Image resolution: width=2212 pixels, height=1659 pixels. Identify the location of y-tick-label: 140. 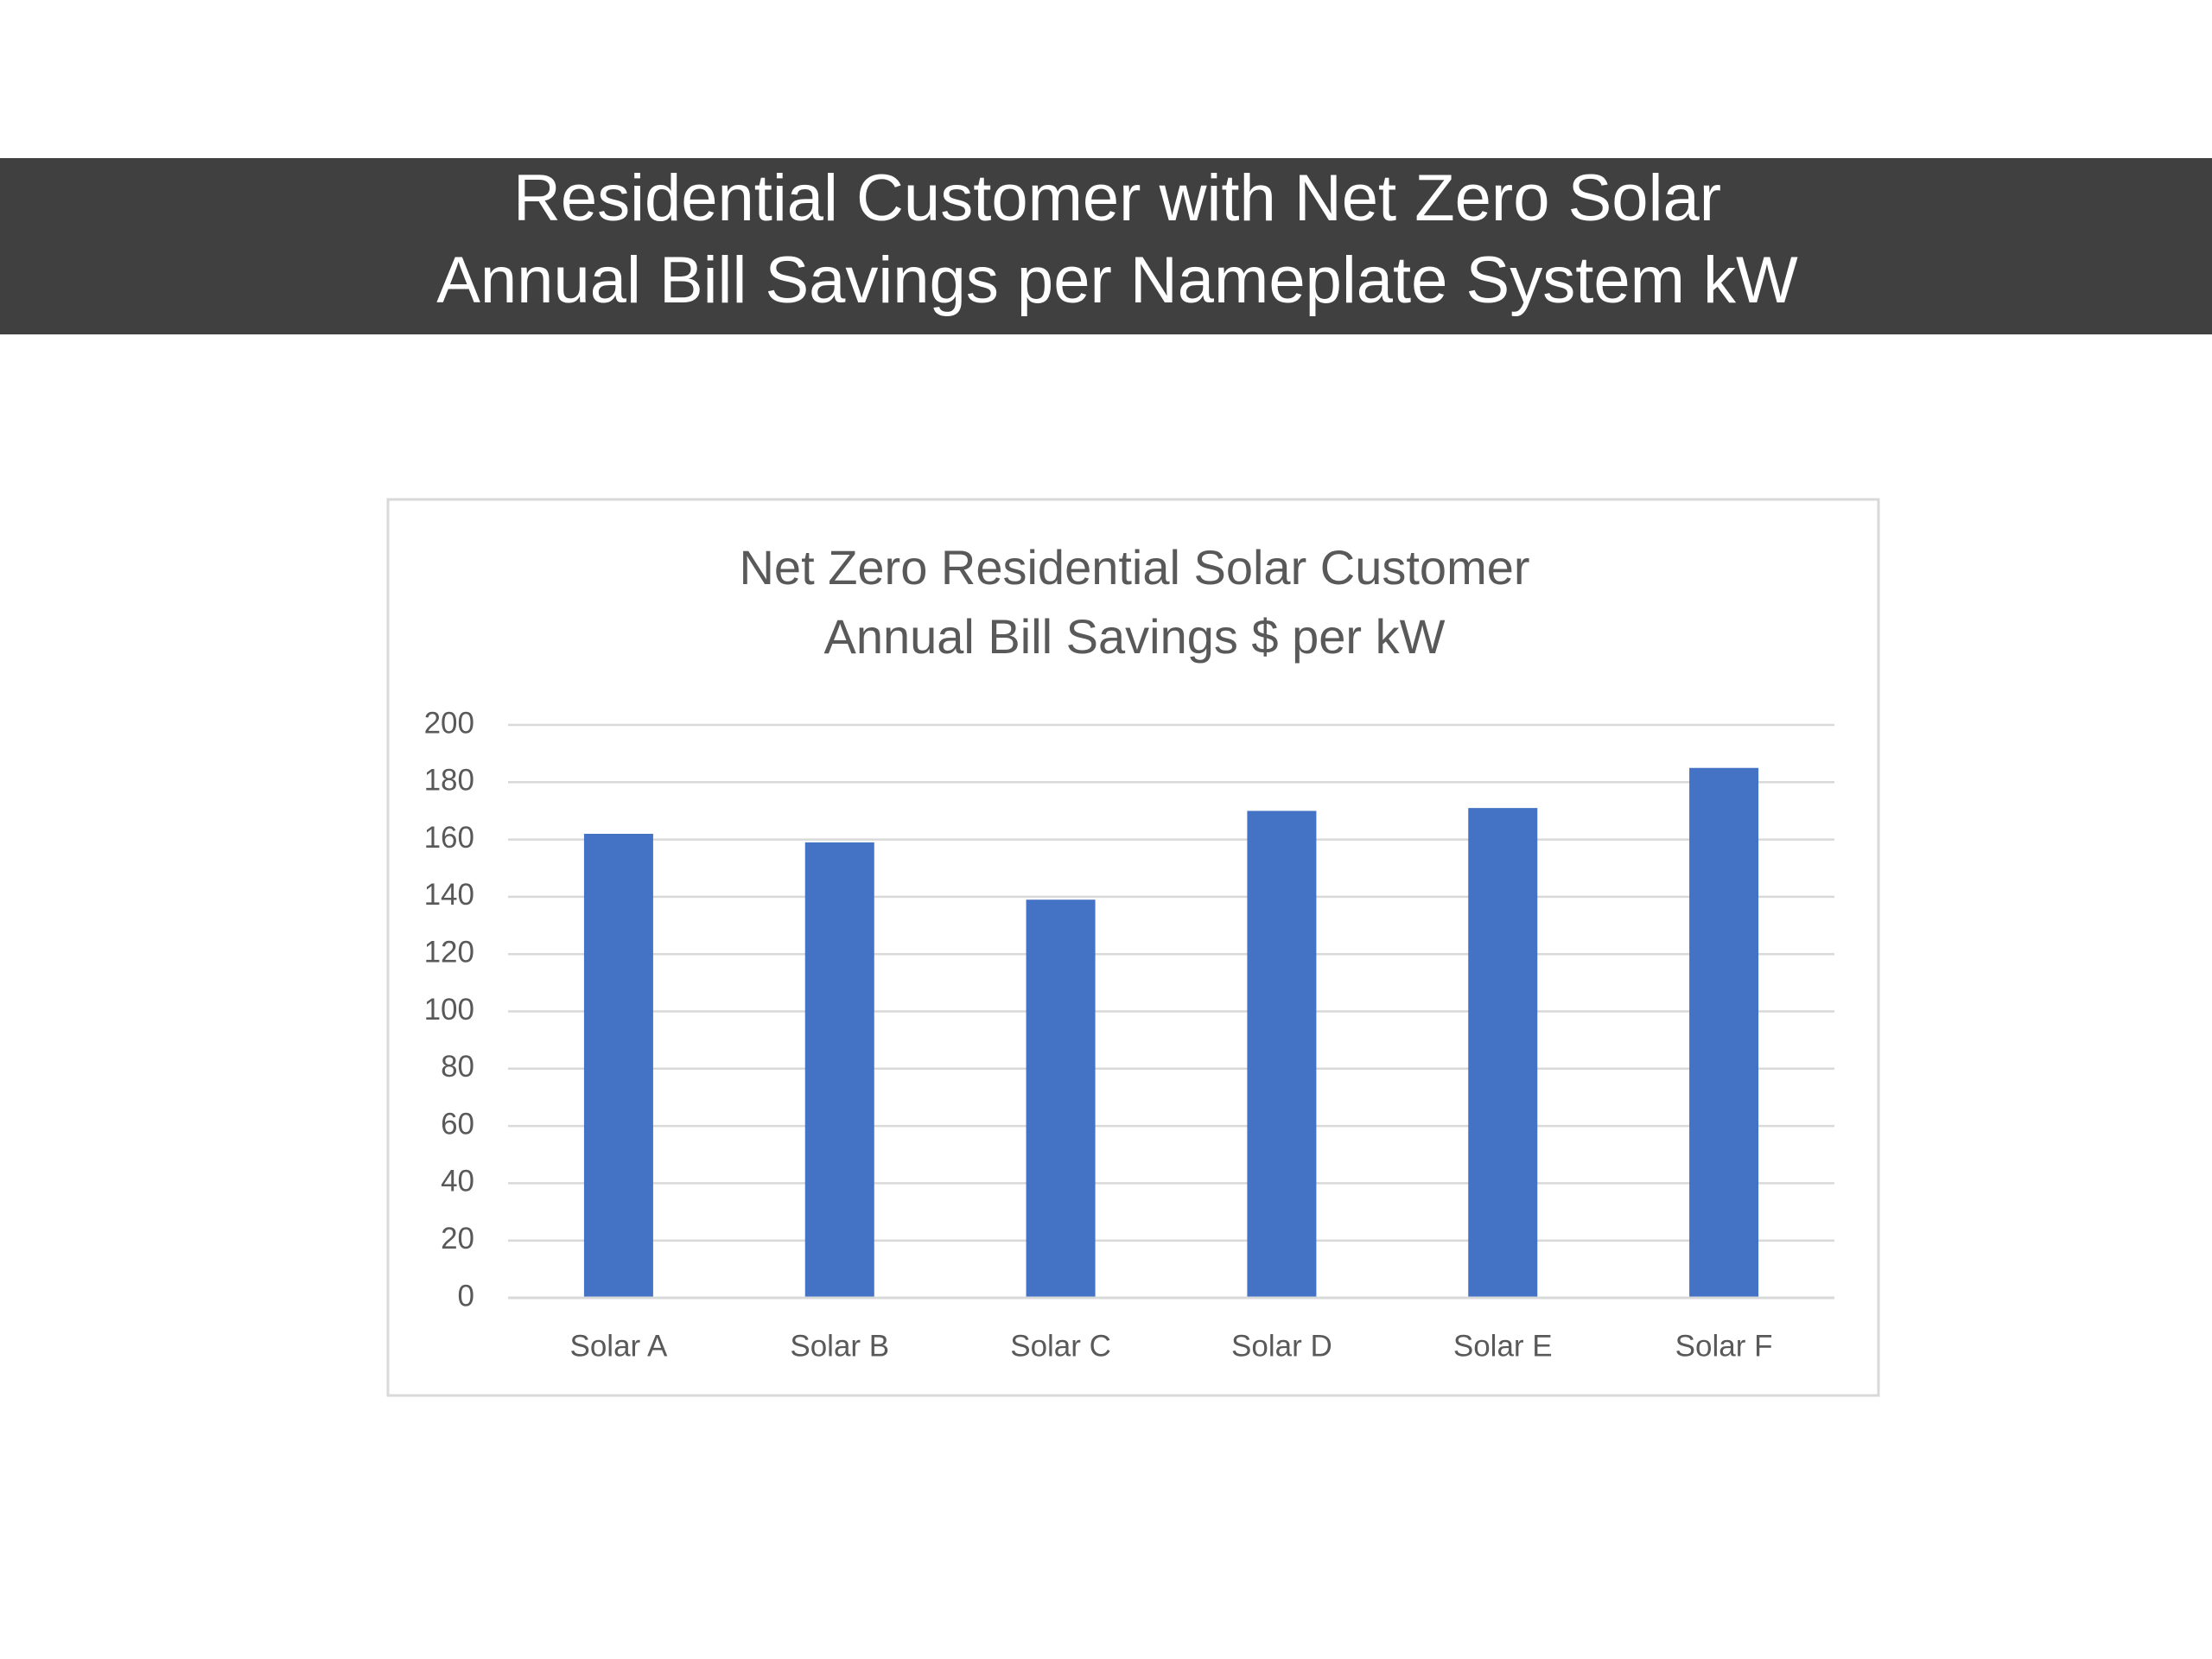
(449, 895).